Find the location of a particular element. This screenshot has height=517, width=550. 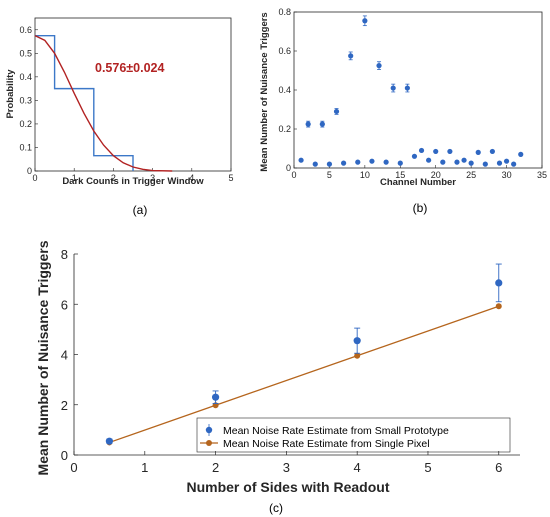

panel-b-y-tick-label: 0.4 is located at coordinates (284, 90).